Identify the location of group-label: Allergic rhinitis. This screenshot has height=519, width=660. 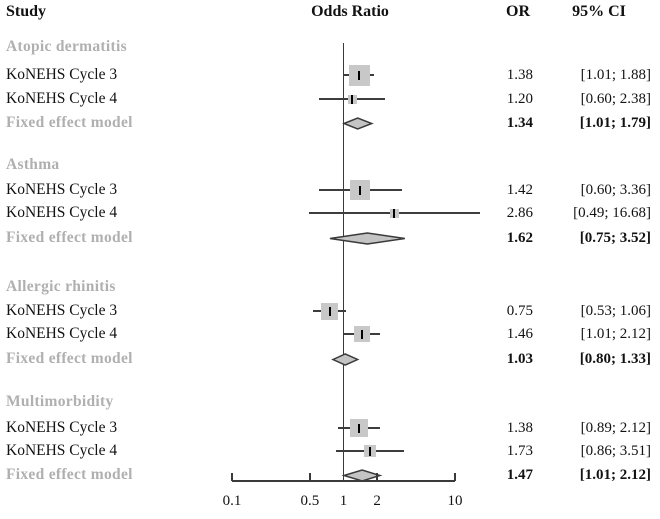
(61, 286).